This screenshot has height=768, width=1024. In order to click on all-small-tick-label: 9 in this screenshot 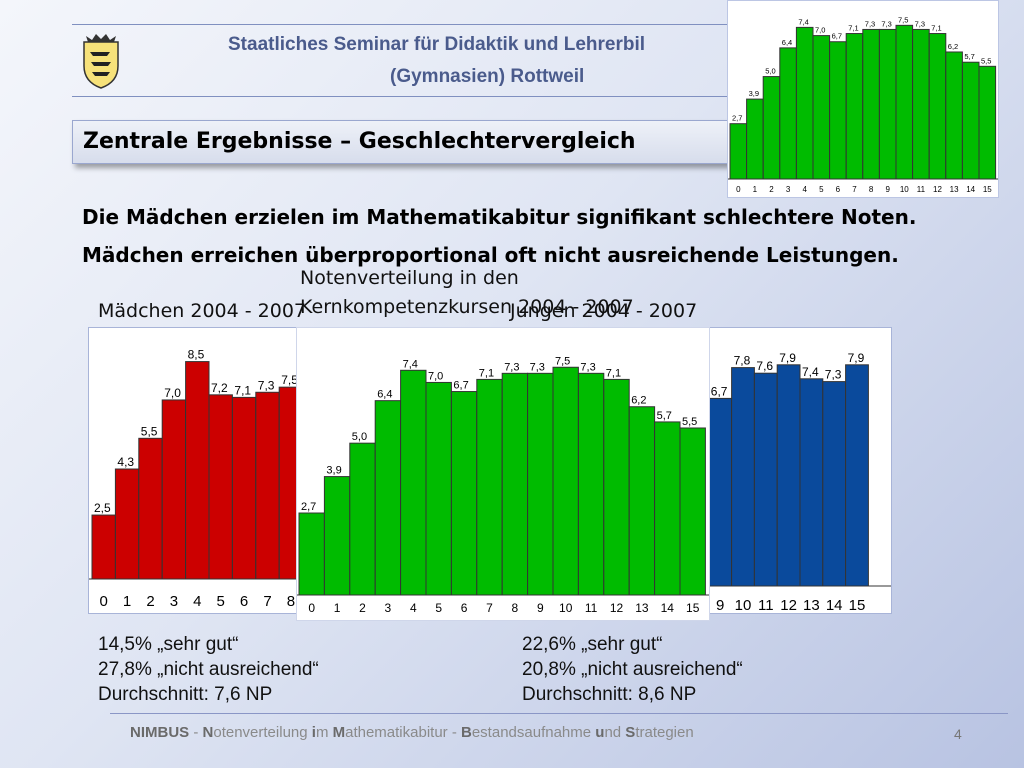, I will do `click(887, 189)`.